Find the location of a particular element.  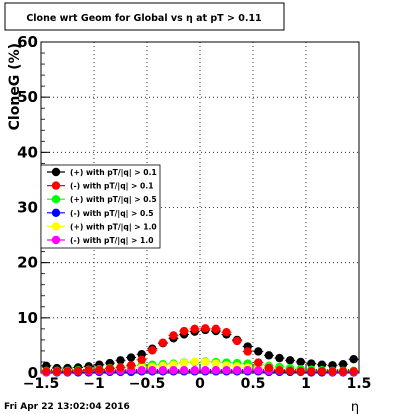

x-tick-label: 0 is located at coordinates (200, 384).